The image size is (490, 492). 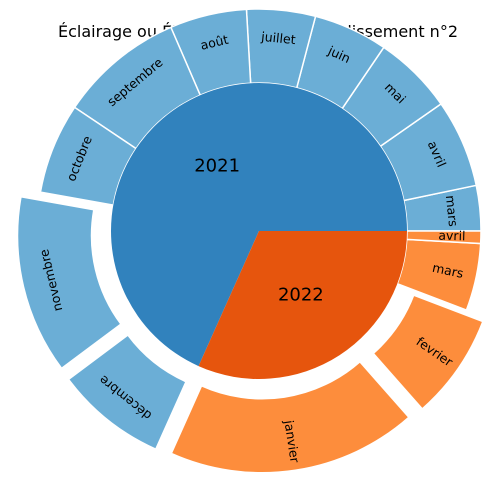 I want to click on inner-slice-2022, so click(x=302, y=305).